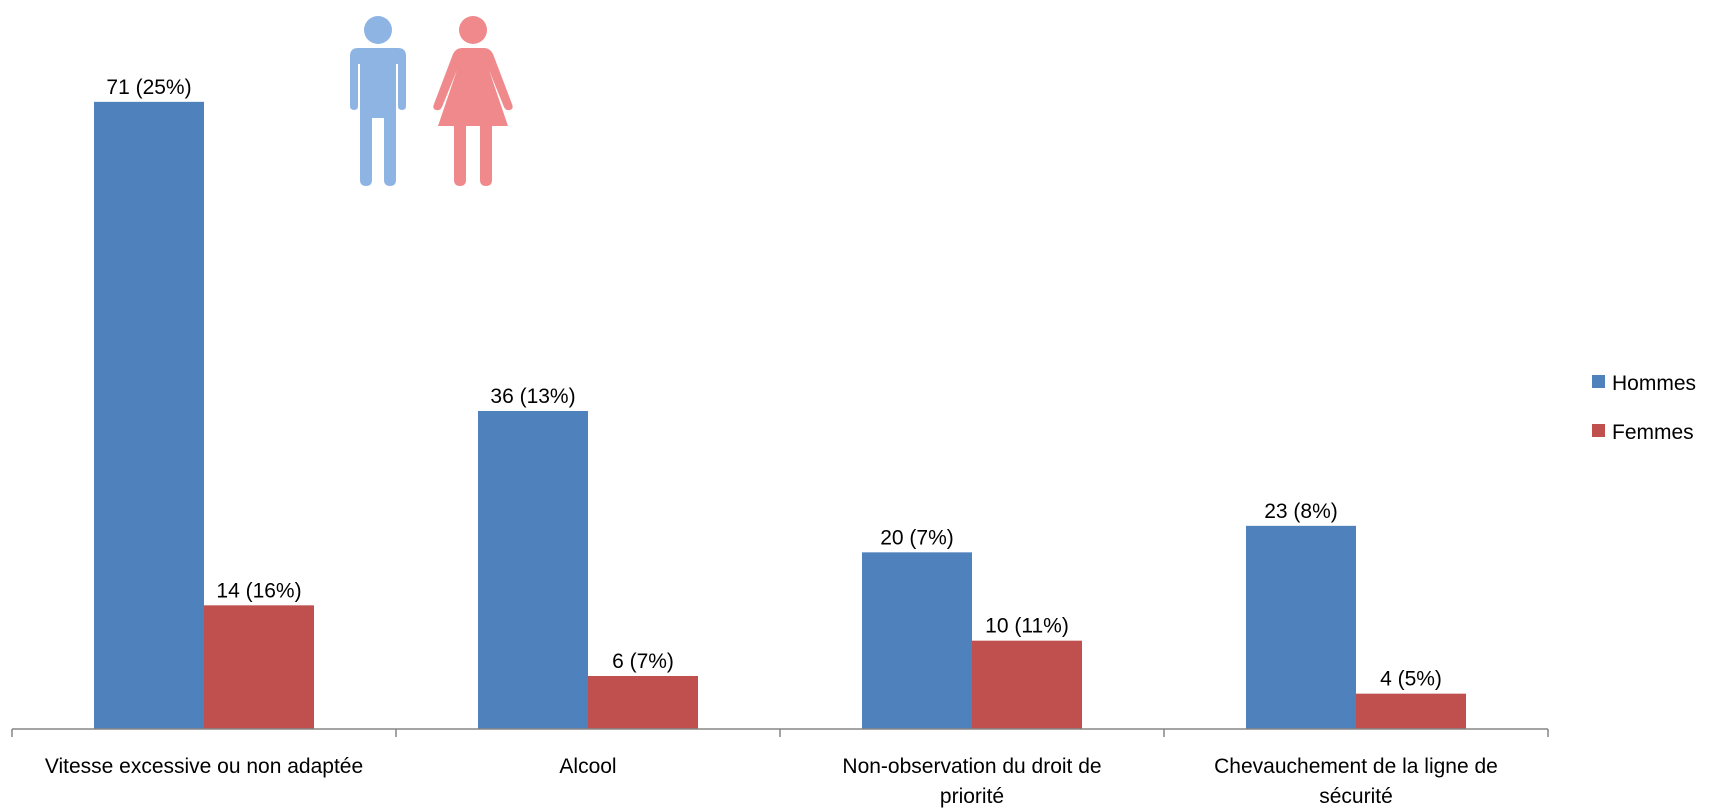  Describe the element at coordinates (972, 796) in the screenshot. I see `x-tick-label-3-line-2: priorité` at that location.